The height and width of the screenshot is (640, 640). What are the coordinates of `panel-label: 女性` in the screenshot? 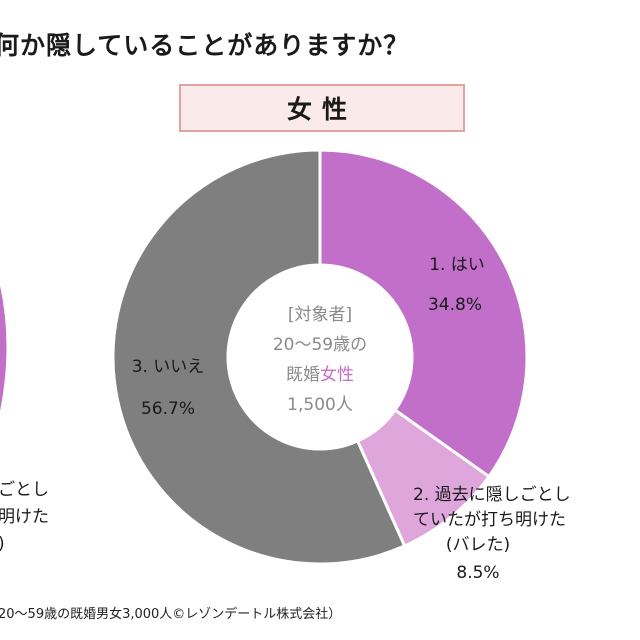 It's located at (321, 109).